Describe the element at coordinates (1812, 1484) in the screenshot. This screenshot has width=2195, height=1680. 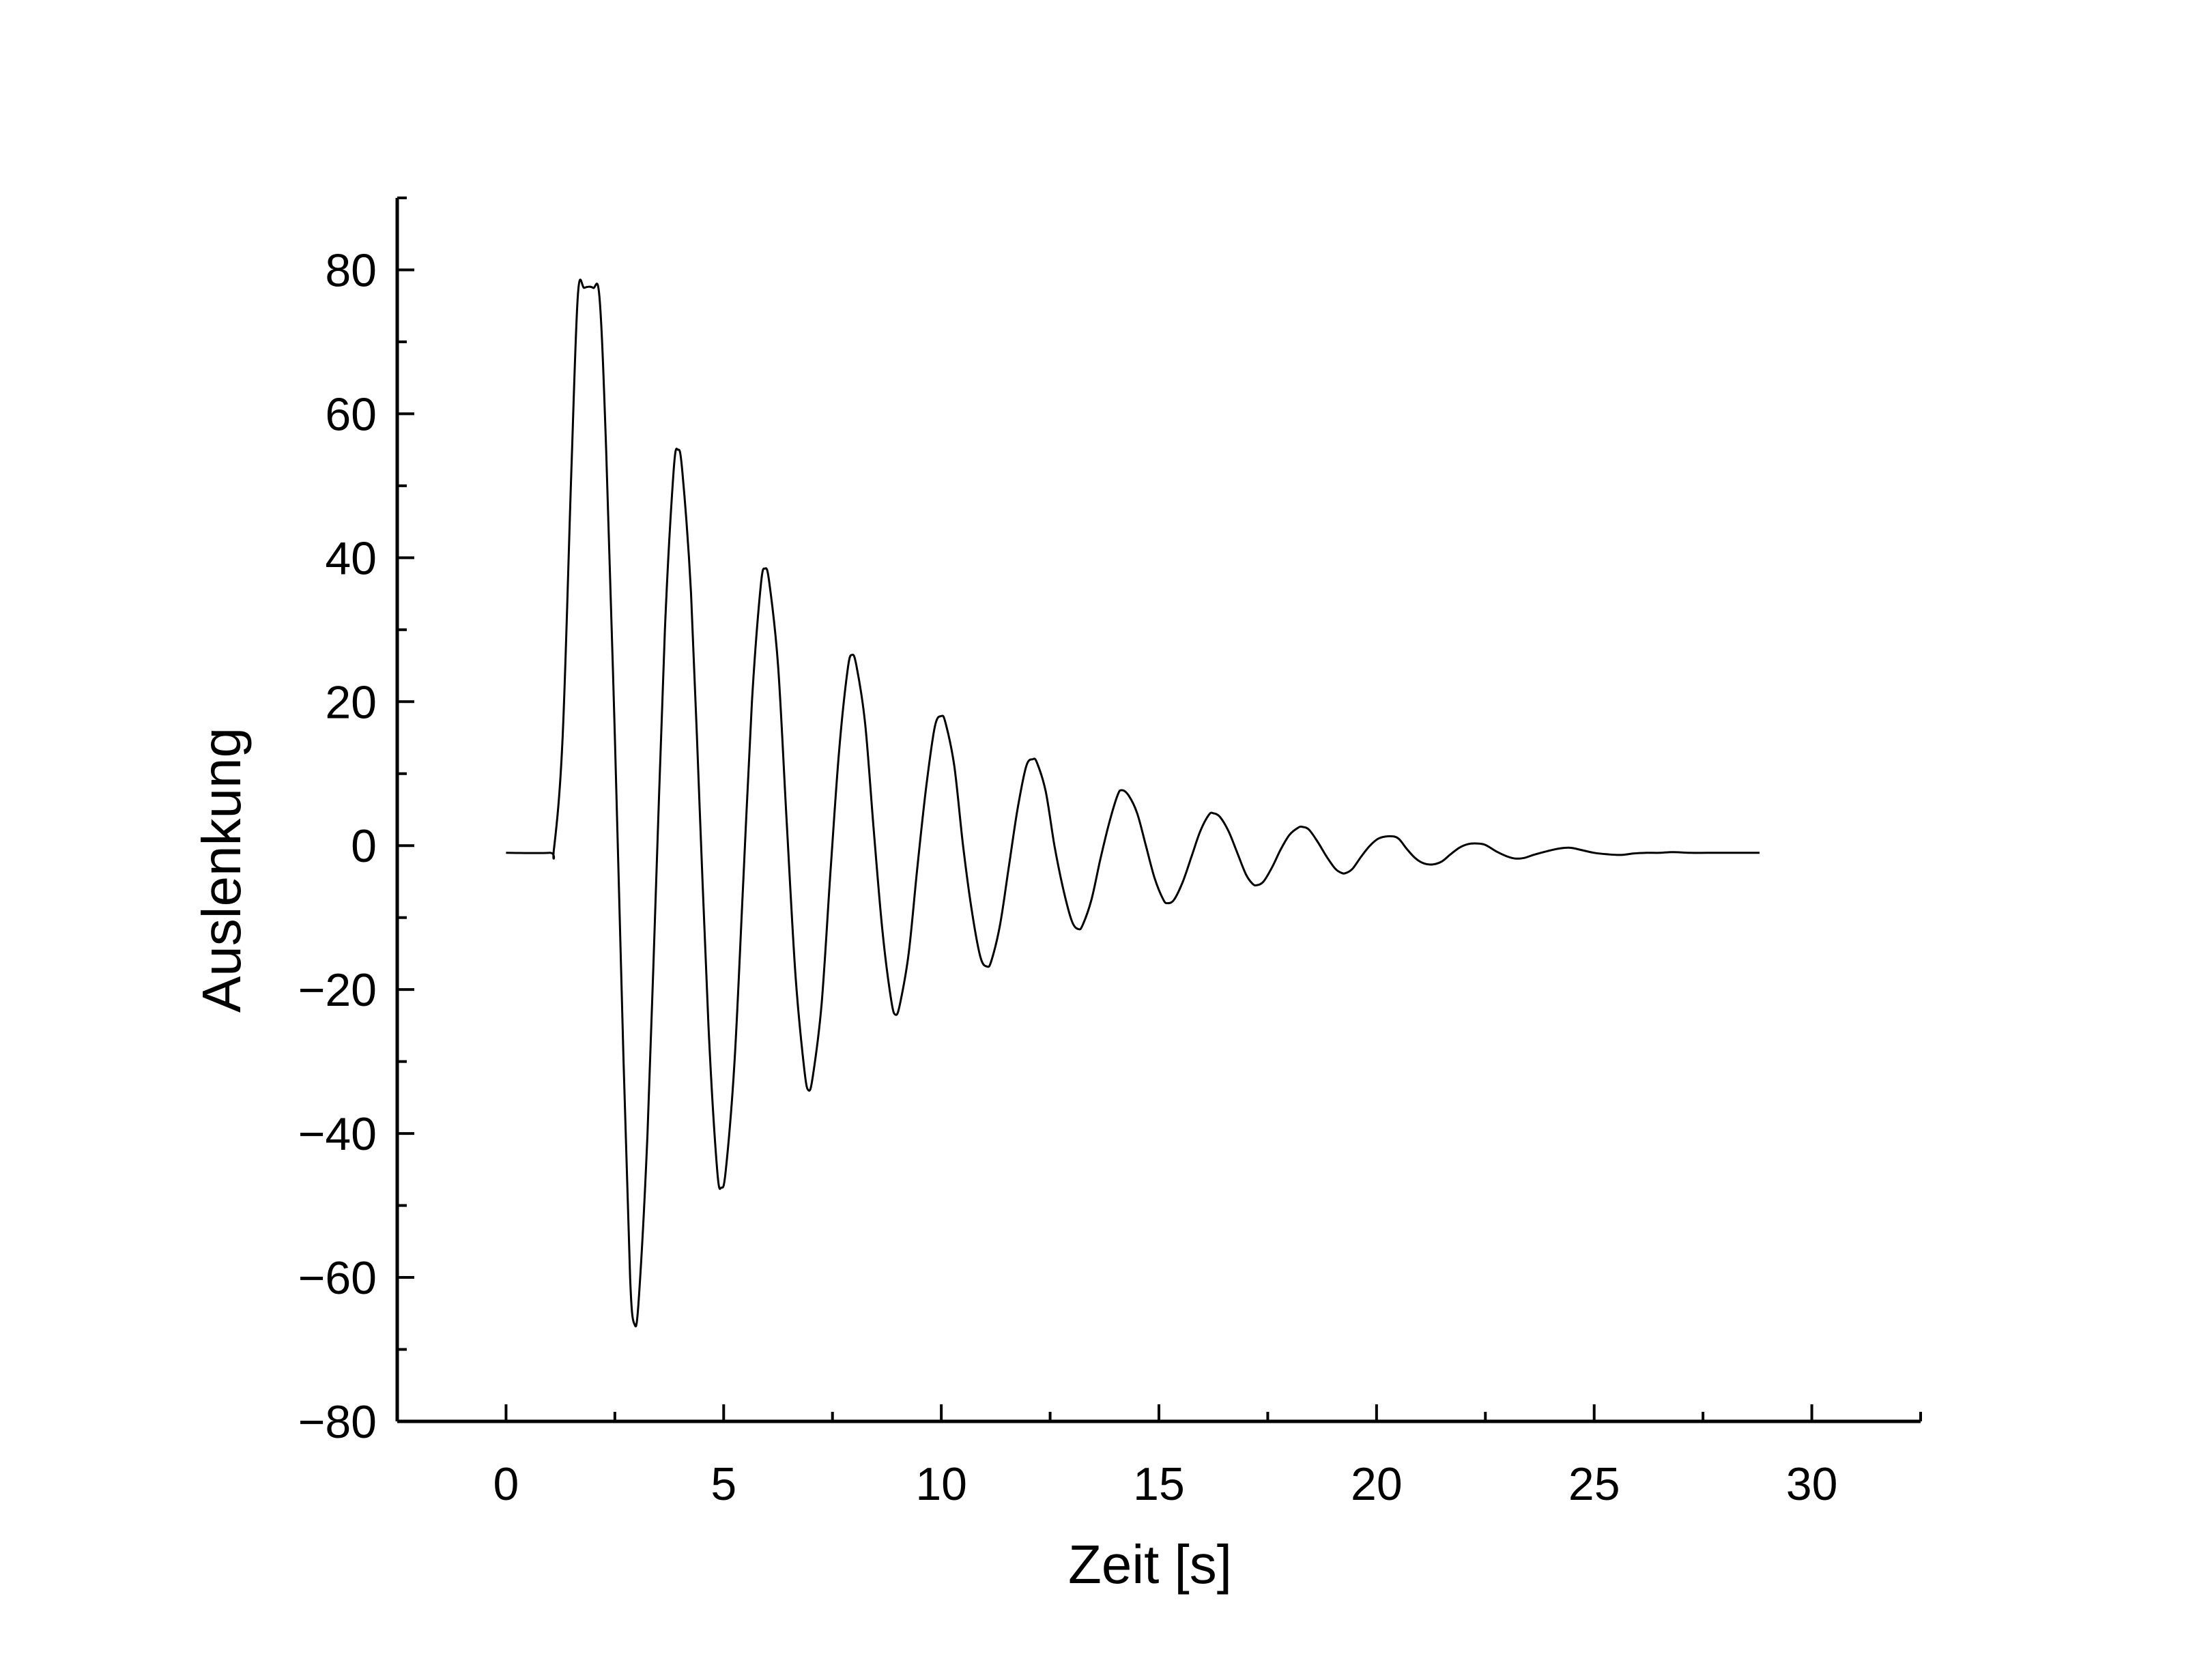
I see `x-tick-label: 30` at that location.